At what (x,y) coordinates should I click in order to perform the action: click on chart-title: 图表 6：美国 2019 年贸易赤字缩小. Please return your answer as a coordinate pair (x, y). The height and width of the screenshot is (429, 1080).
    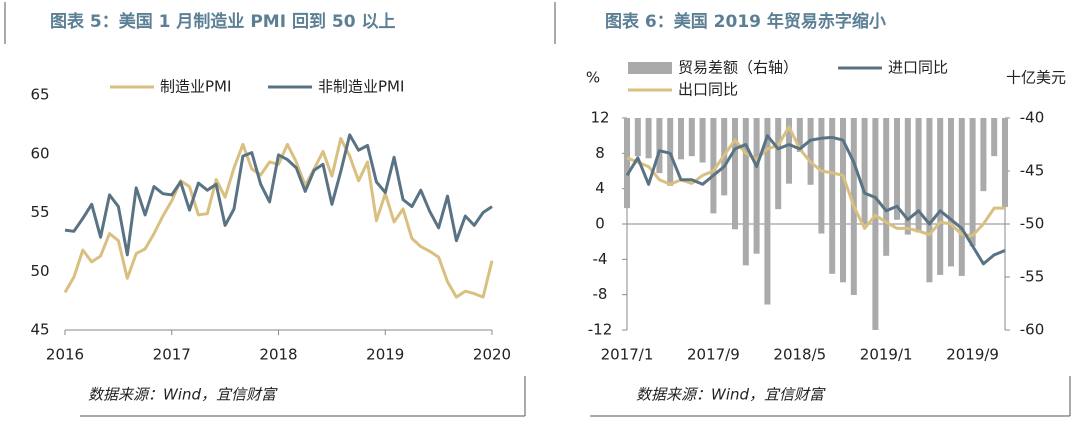
    Looking at the image, I should click on (745, 21).